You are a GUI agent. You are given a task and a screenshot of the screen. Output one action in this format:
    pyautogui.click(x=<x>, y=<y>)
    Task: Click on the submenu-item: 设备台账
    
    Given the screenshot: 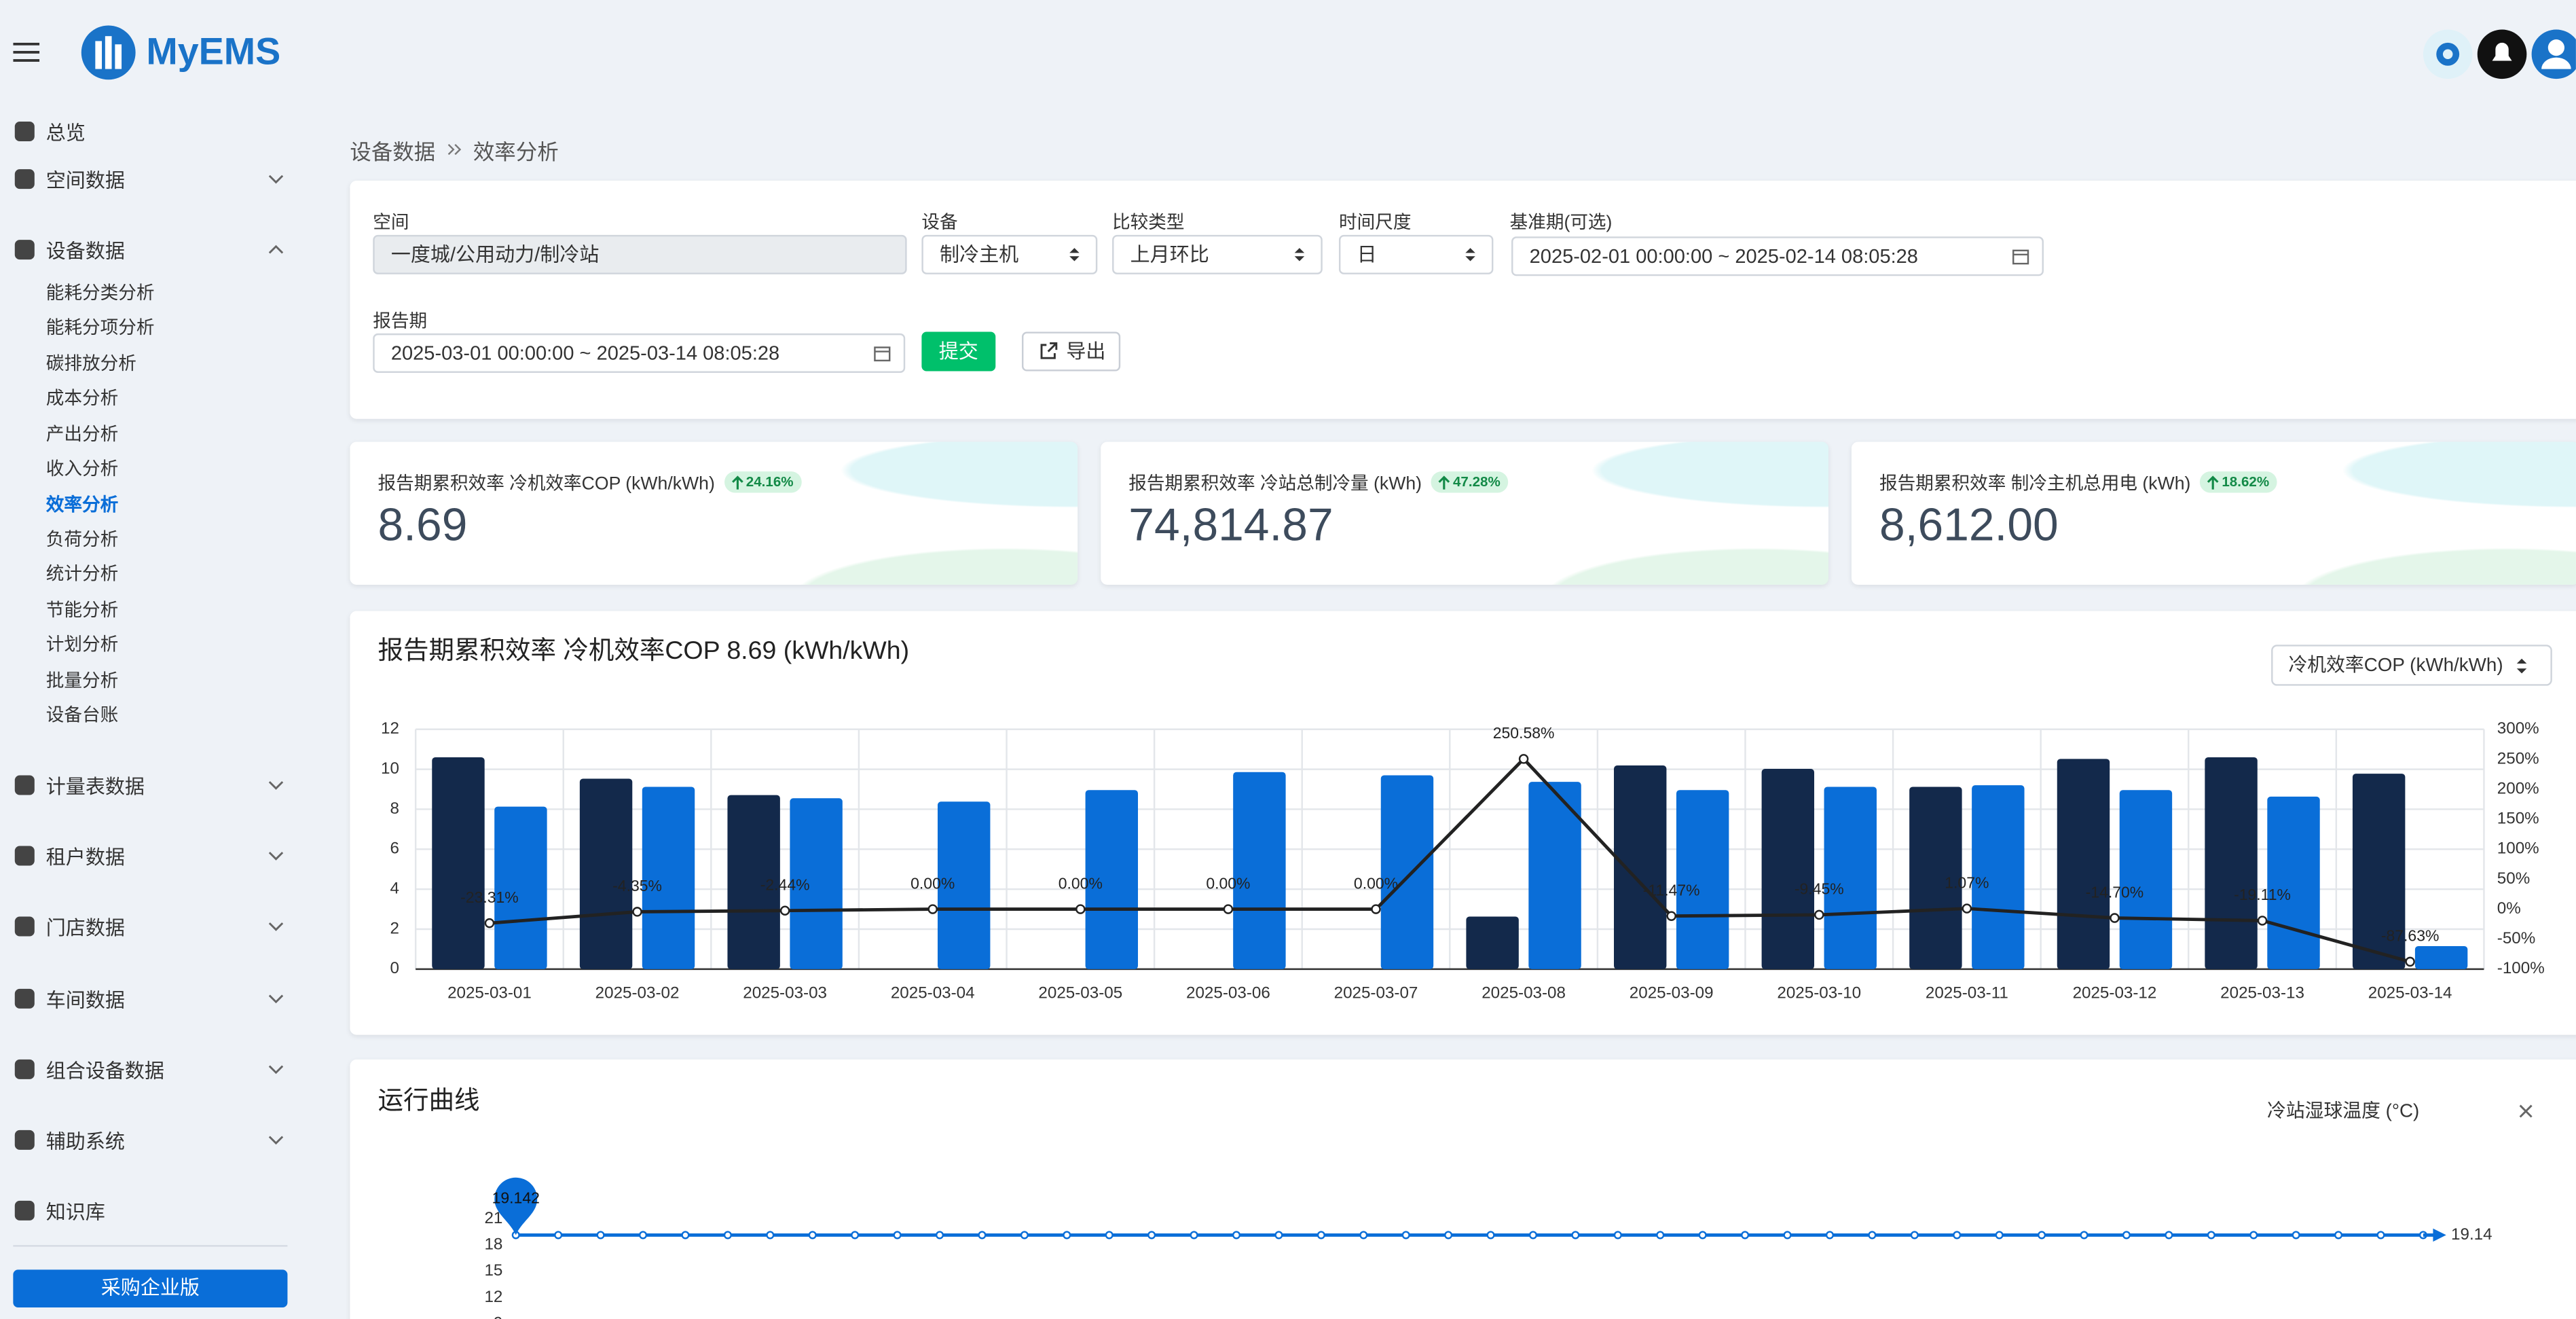 What is the action you would take?
    pyautogui.click(x=82, y=716)
    